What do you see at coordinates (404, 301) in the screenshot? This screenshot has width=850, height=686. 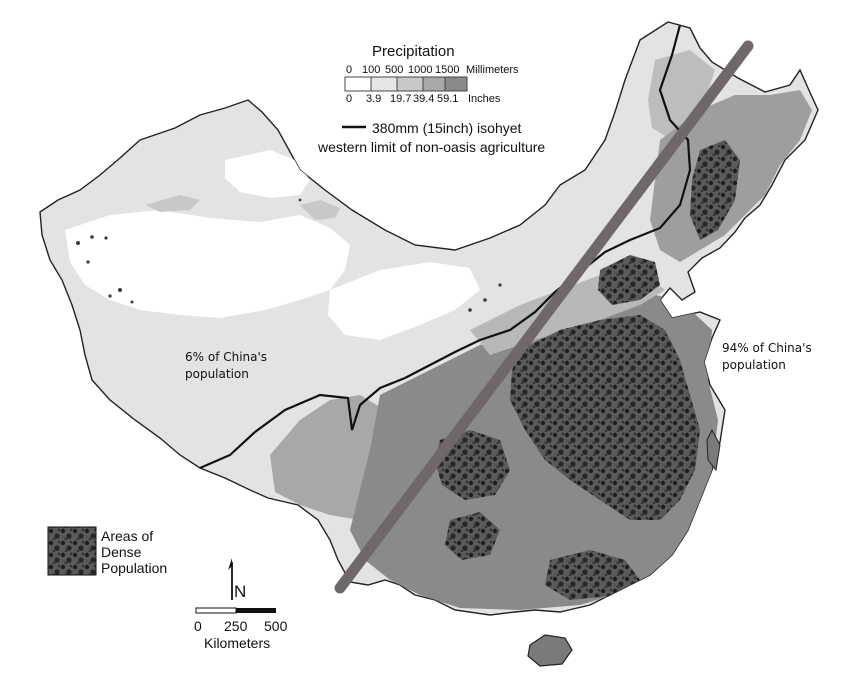 I see `alxa-arid-zone` at bounding box center [404, 301].